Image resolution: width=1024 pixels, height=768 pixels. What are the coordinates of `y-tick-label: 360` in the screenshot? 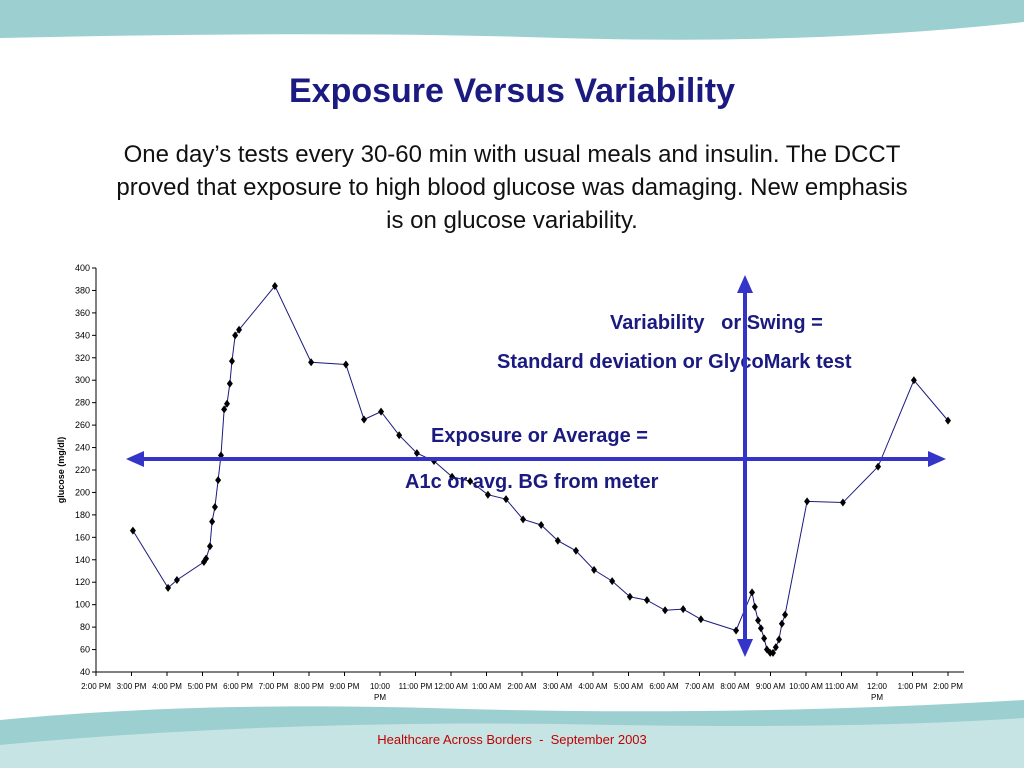 It's located at (82, 313).